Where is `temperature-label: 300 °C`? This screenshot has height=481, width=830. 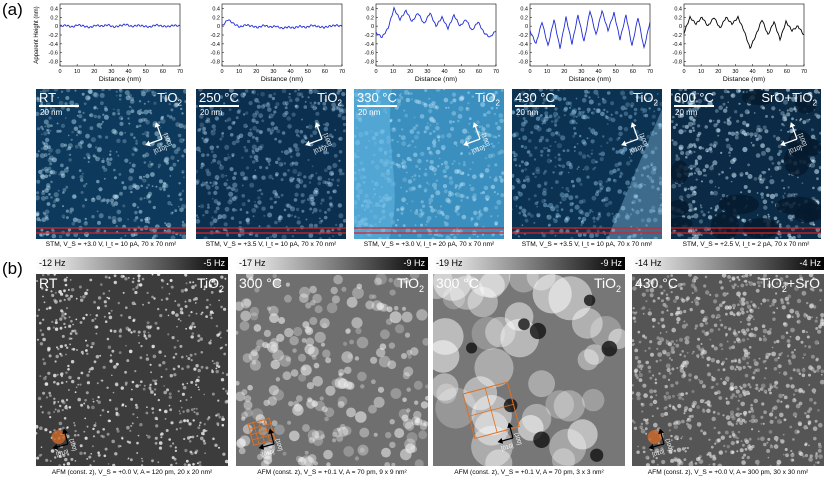
temperature-label: 300 °C is located at coordinates (457, 283).